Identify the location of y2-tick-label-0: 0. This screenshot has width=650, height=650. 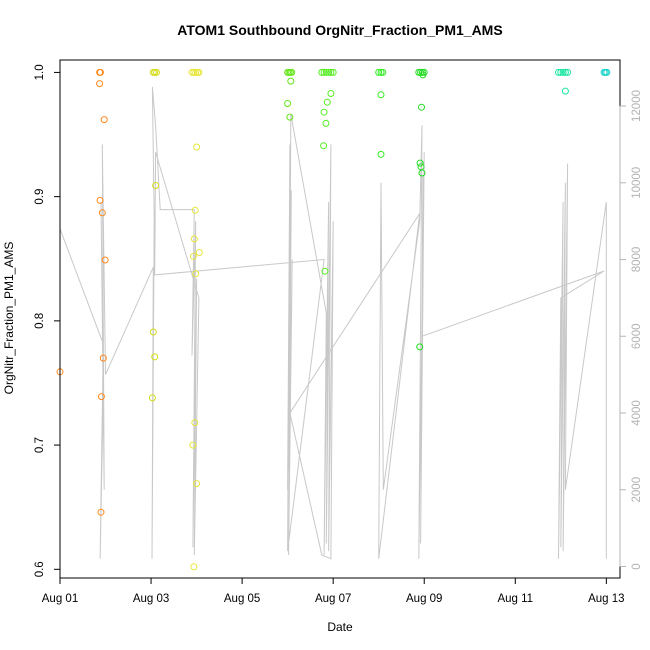
(637, 566).